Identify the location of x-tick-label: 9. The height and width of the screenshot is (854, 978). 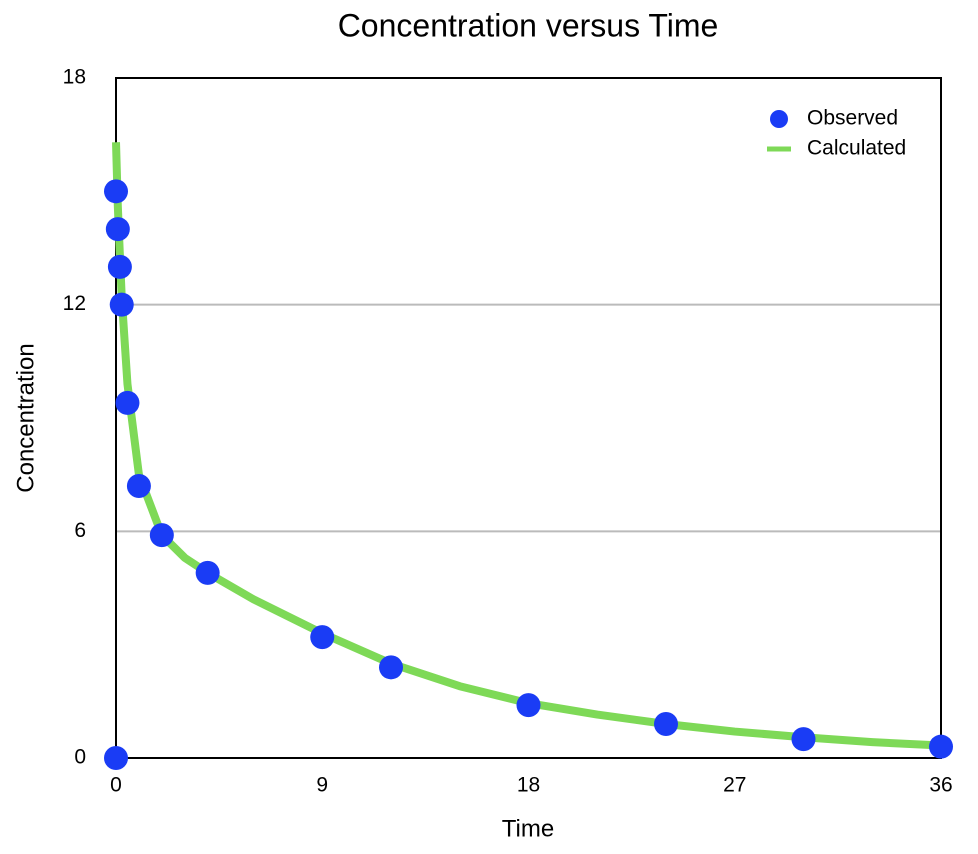
(322, 785).